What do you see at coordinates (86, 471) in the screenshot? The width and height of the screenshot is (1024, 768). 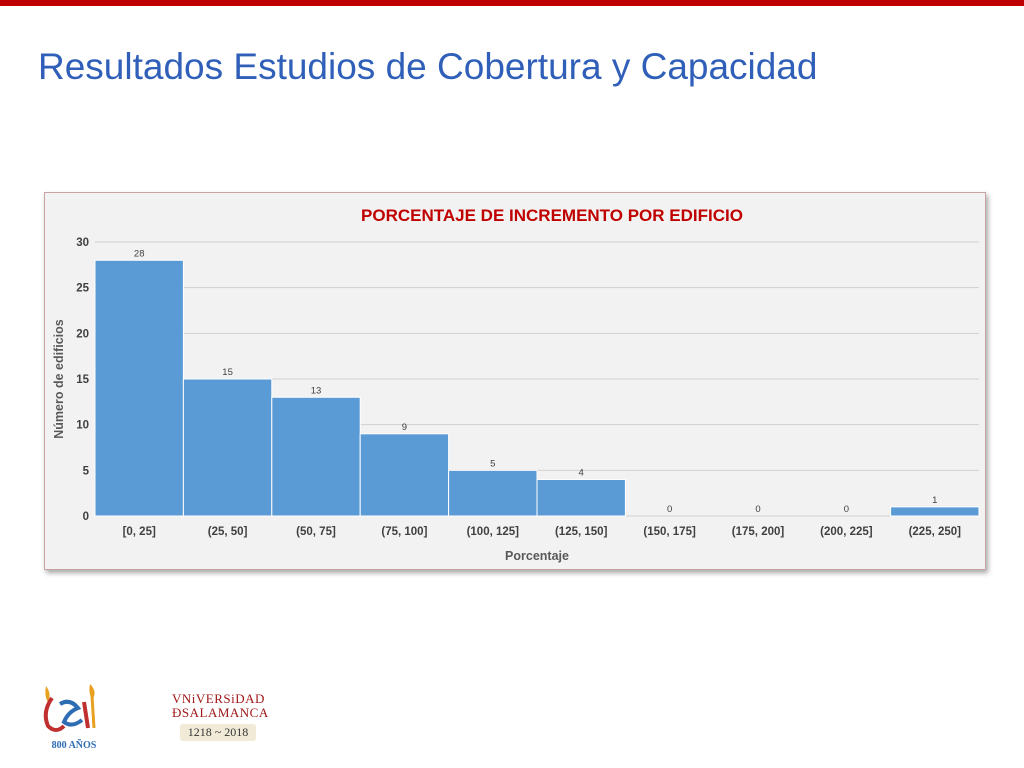 I see `y-tick-label: 5` at bounding box center [86, 471].